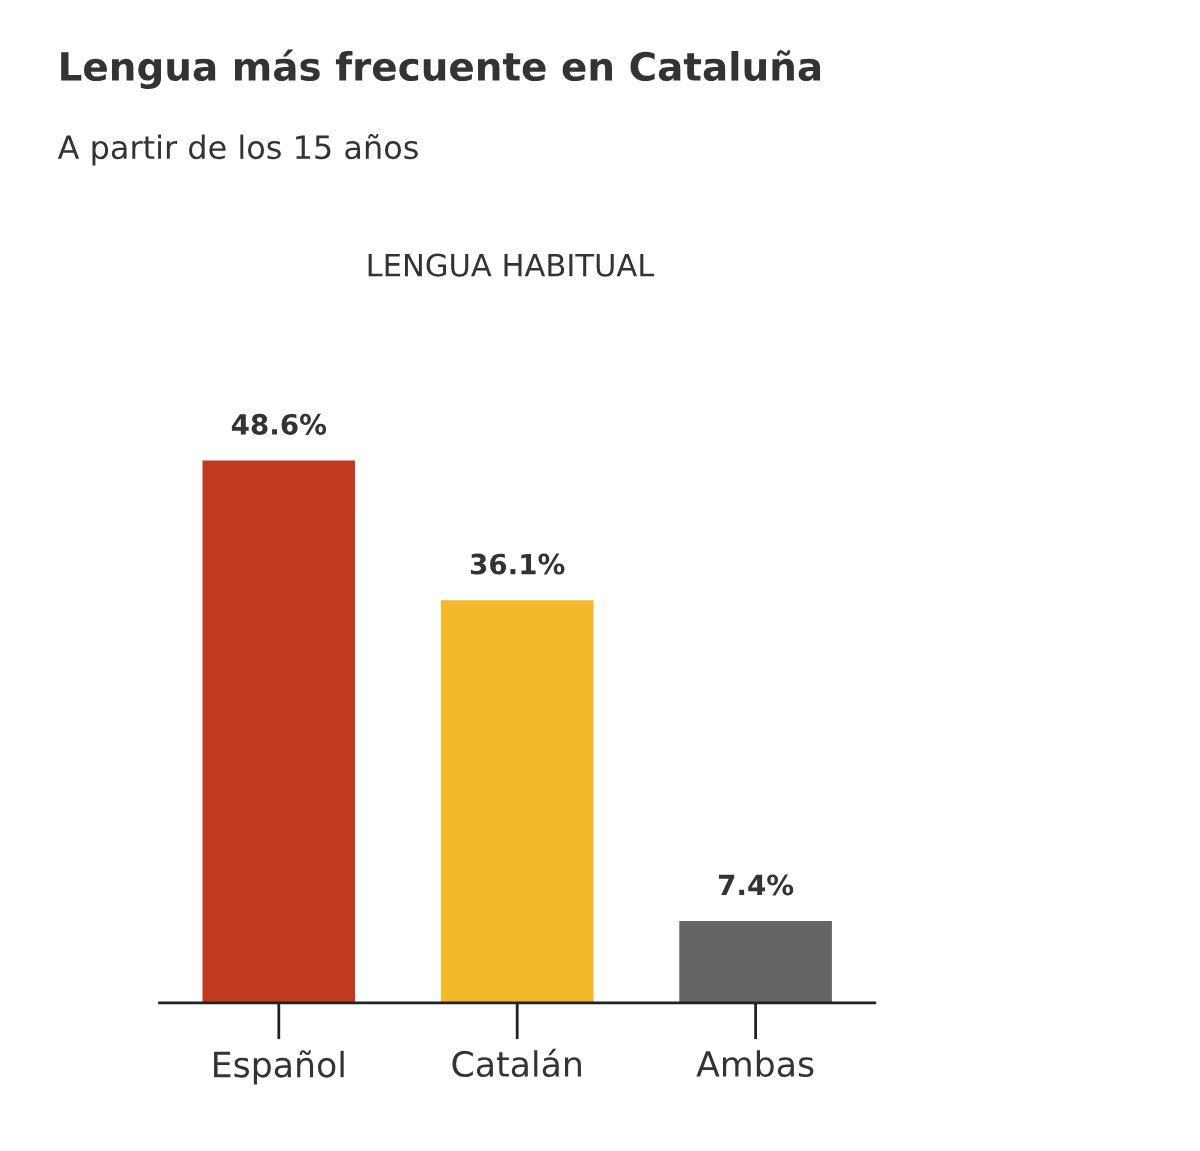 The width and height of the screenshot is (1200, 1151). Describe the element at coordinates (756, 885) in the screenshot. I see `data-label: 7.4%` at that location.